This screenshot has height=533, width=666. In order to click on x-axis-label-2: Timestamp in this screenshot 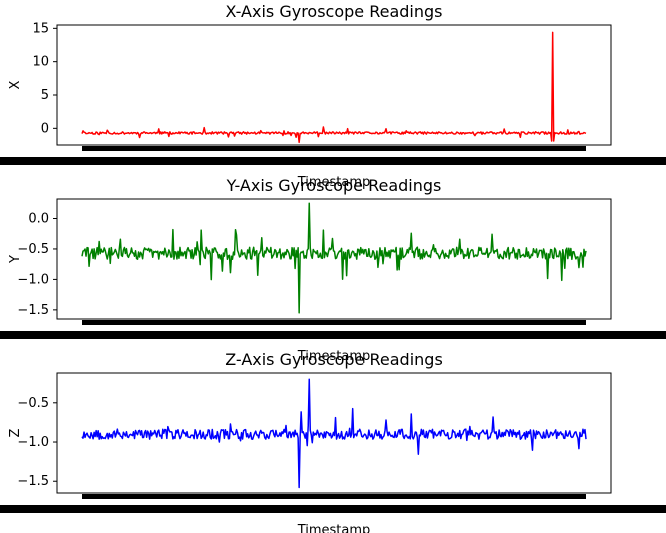, I will do `click(334, 356)`.